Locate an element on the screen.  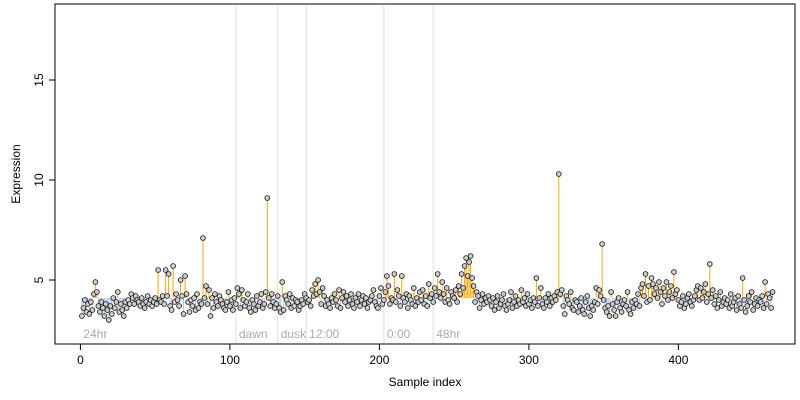
y-axis-label: Expression is located at coordinates (16, 173).